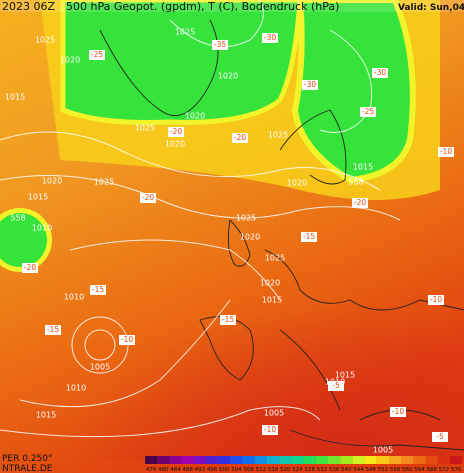  I want to click on colorbar-label: 536, so click(334, 470).